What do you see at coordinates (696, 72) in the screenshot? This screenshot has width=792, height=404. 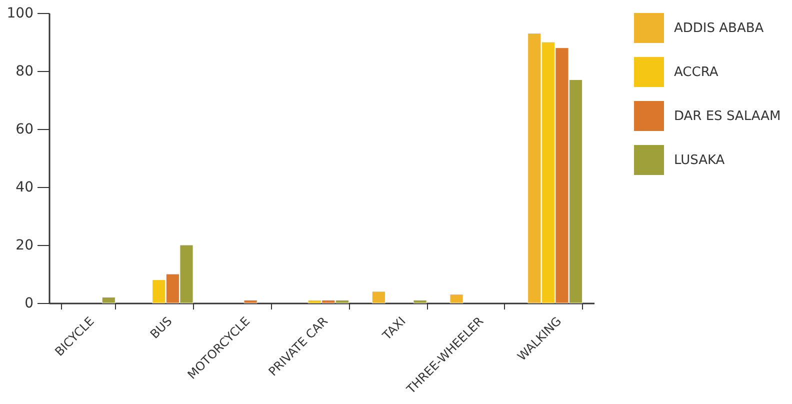 I see `legend-label: ACCRA` at bounding box center [696, 72].